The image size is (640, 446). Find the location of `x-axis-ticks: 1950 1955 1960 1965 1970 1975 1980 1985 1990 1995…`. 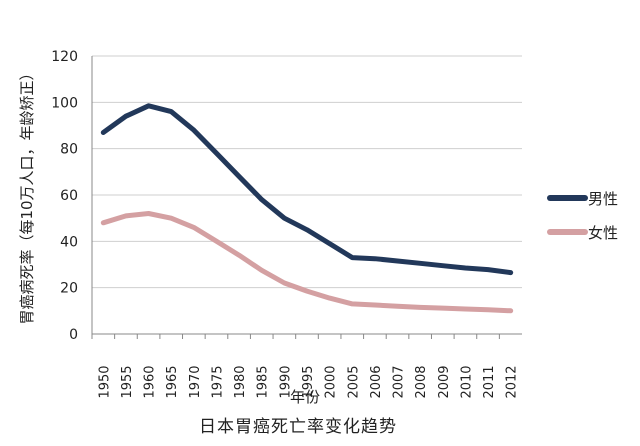

x-axis-ticks: 1950 1955 1960 1965 1970 1975 1980 1985 1990 1995… is located at coordinates (305, 366).